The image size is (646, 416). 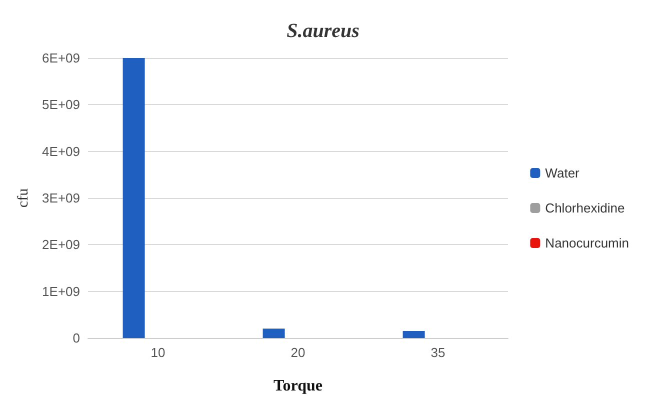 I want to click on y-axis-title: cfu, so click(x=24, y=198).